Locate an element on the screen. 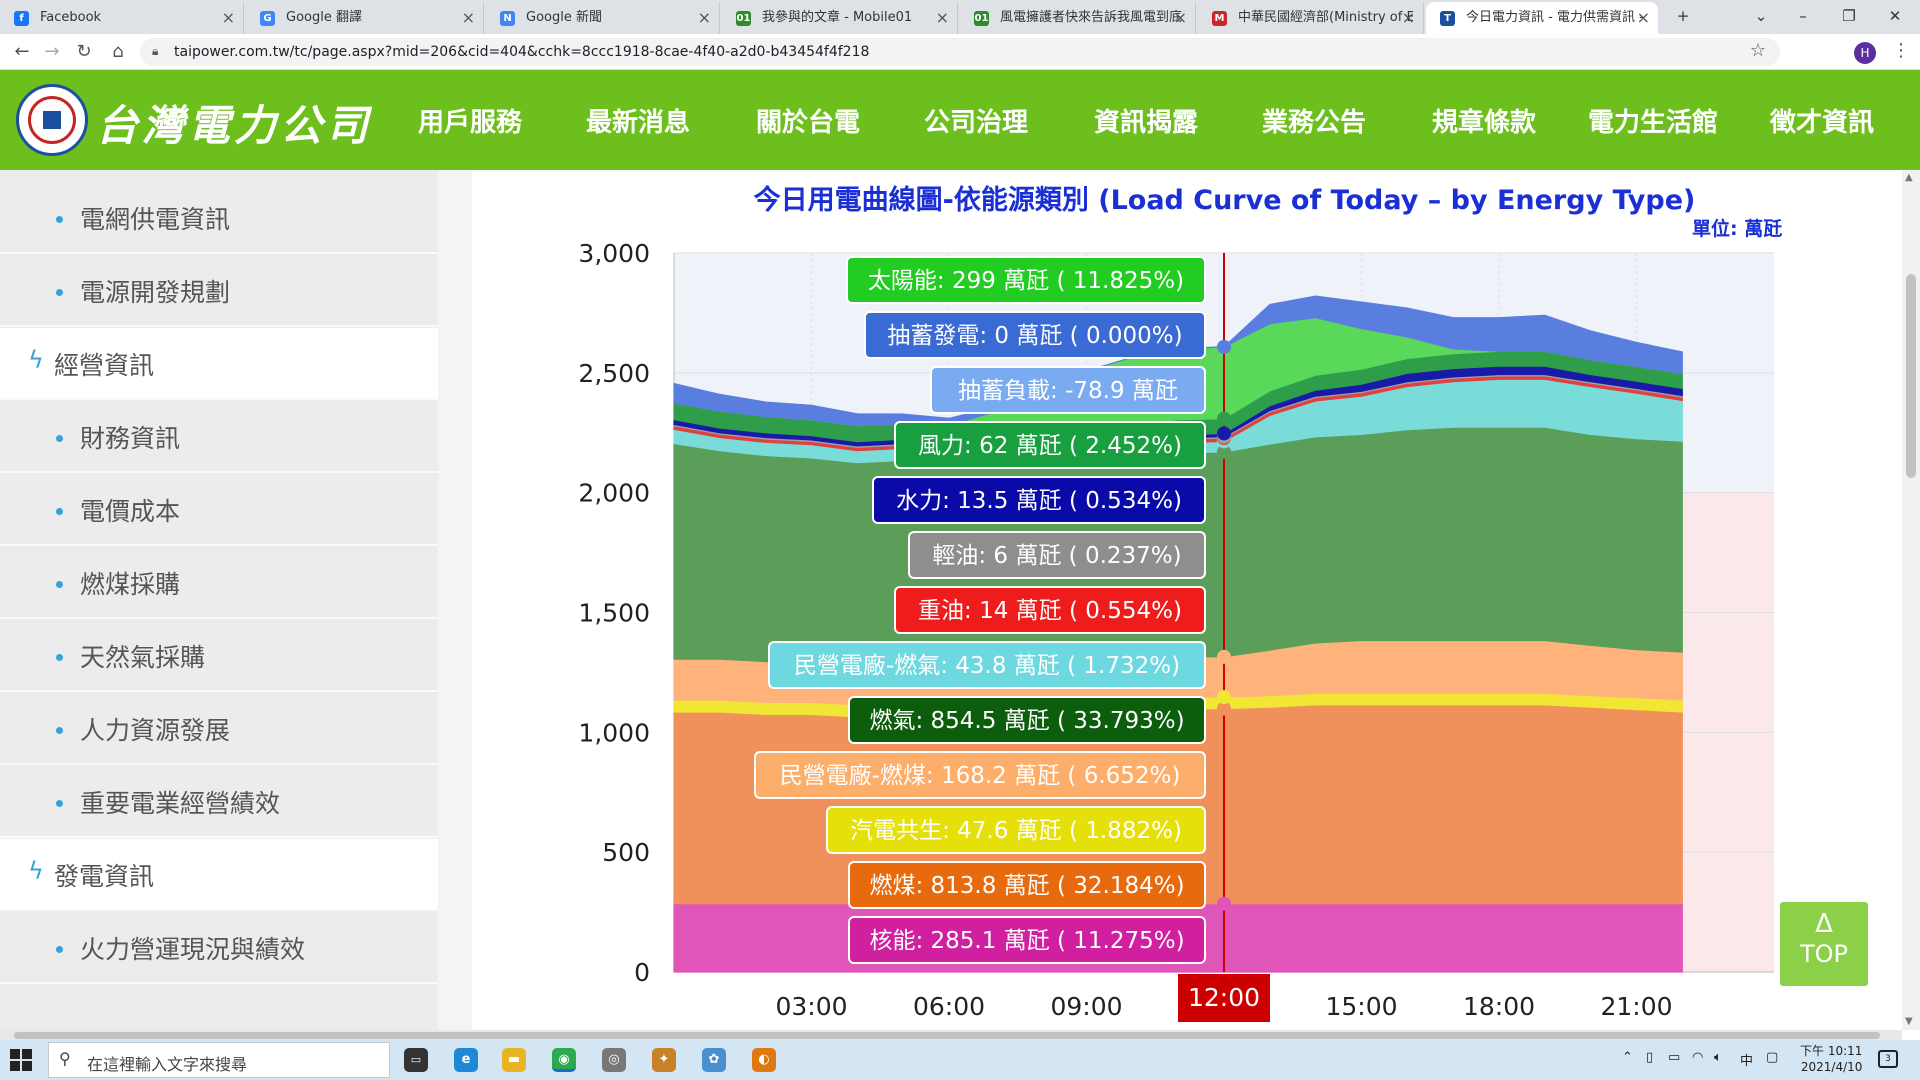  horizontal-scrollbar is located at coordinates (951, 1035).